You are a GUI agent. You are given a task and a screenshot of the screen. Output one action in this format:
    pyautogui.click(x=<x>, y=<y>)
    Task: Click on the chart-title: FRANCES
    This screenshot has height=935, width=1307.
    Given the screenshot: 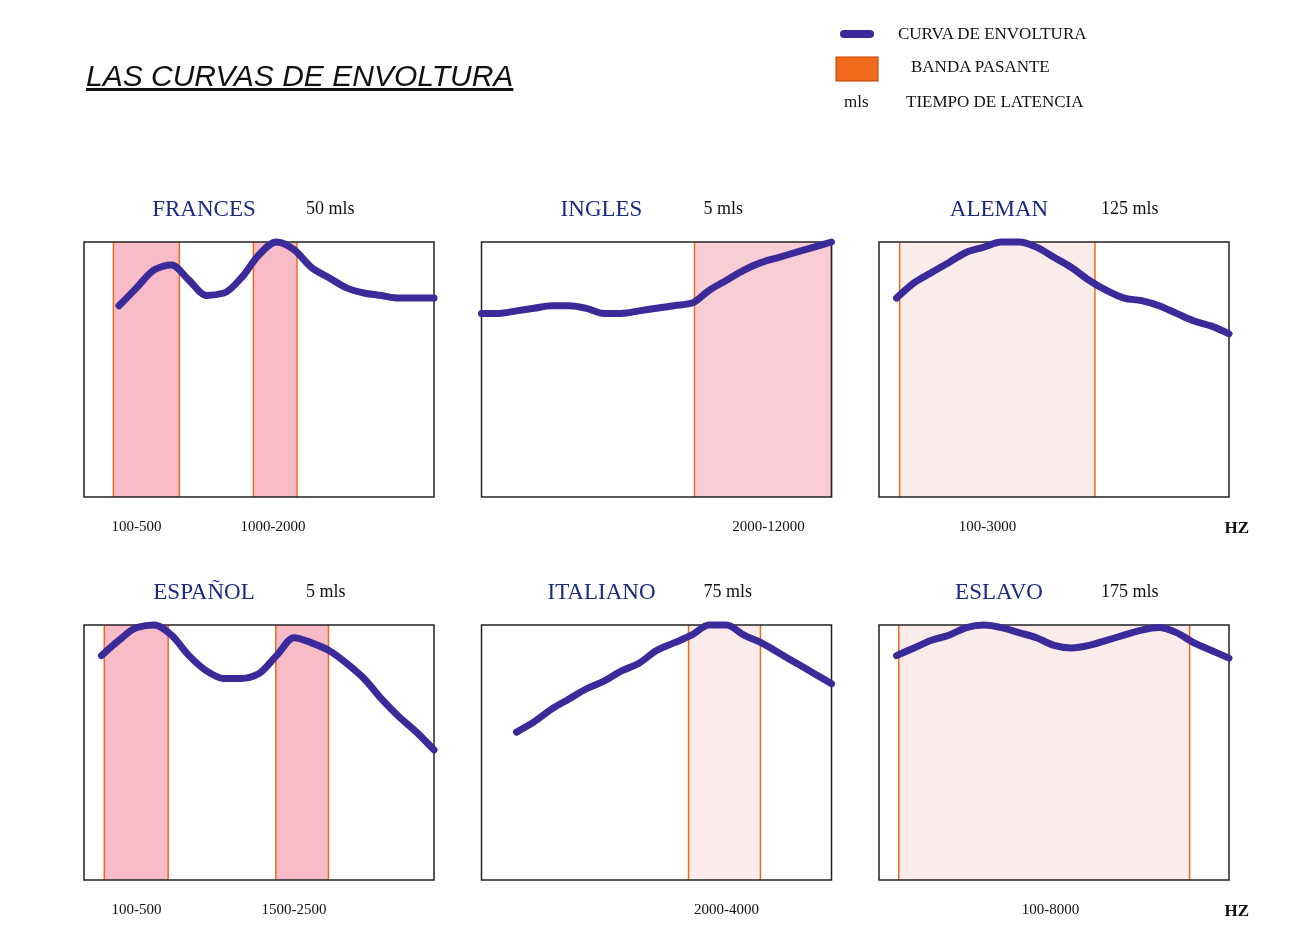 What is the action you would take?
    pyautogui.click(x=204, y=208)
    